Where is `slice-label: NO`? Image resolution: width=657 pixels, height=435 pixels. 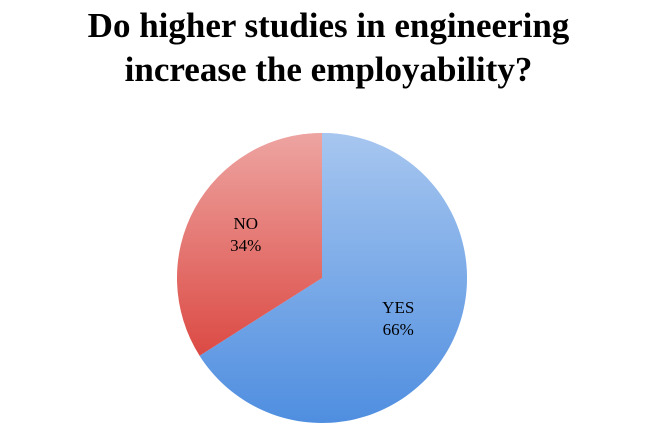
slice-label: NO is located at coordinates (245, 223).